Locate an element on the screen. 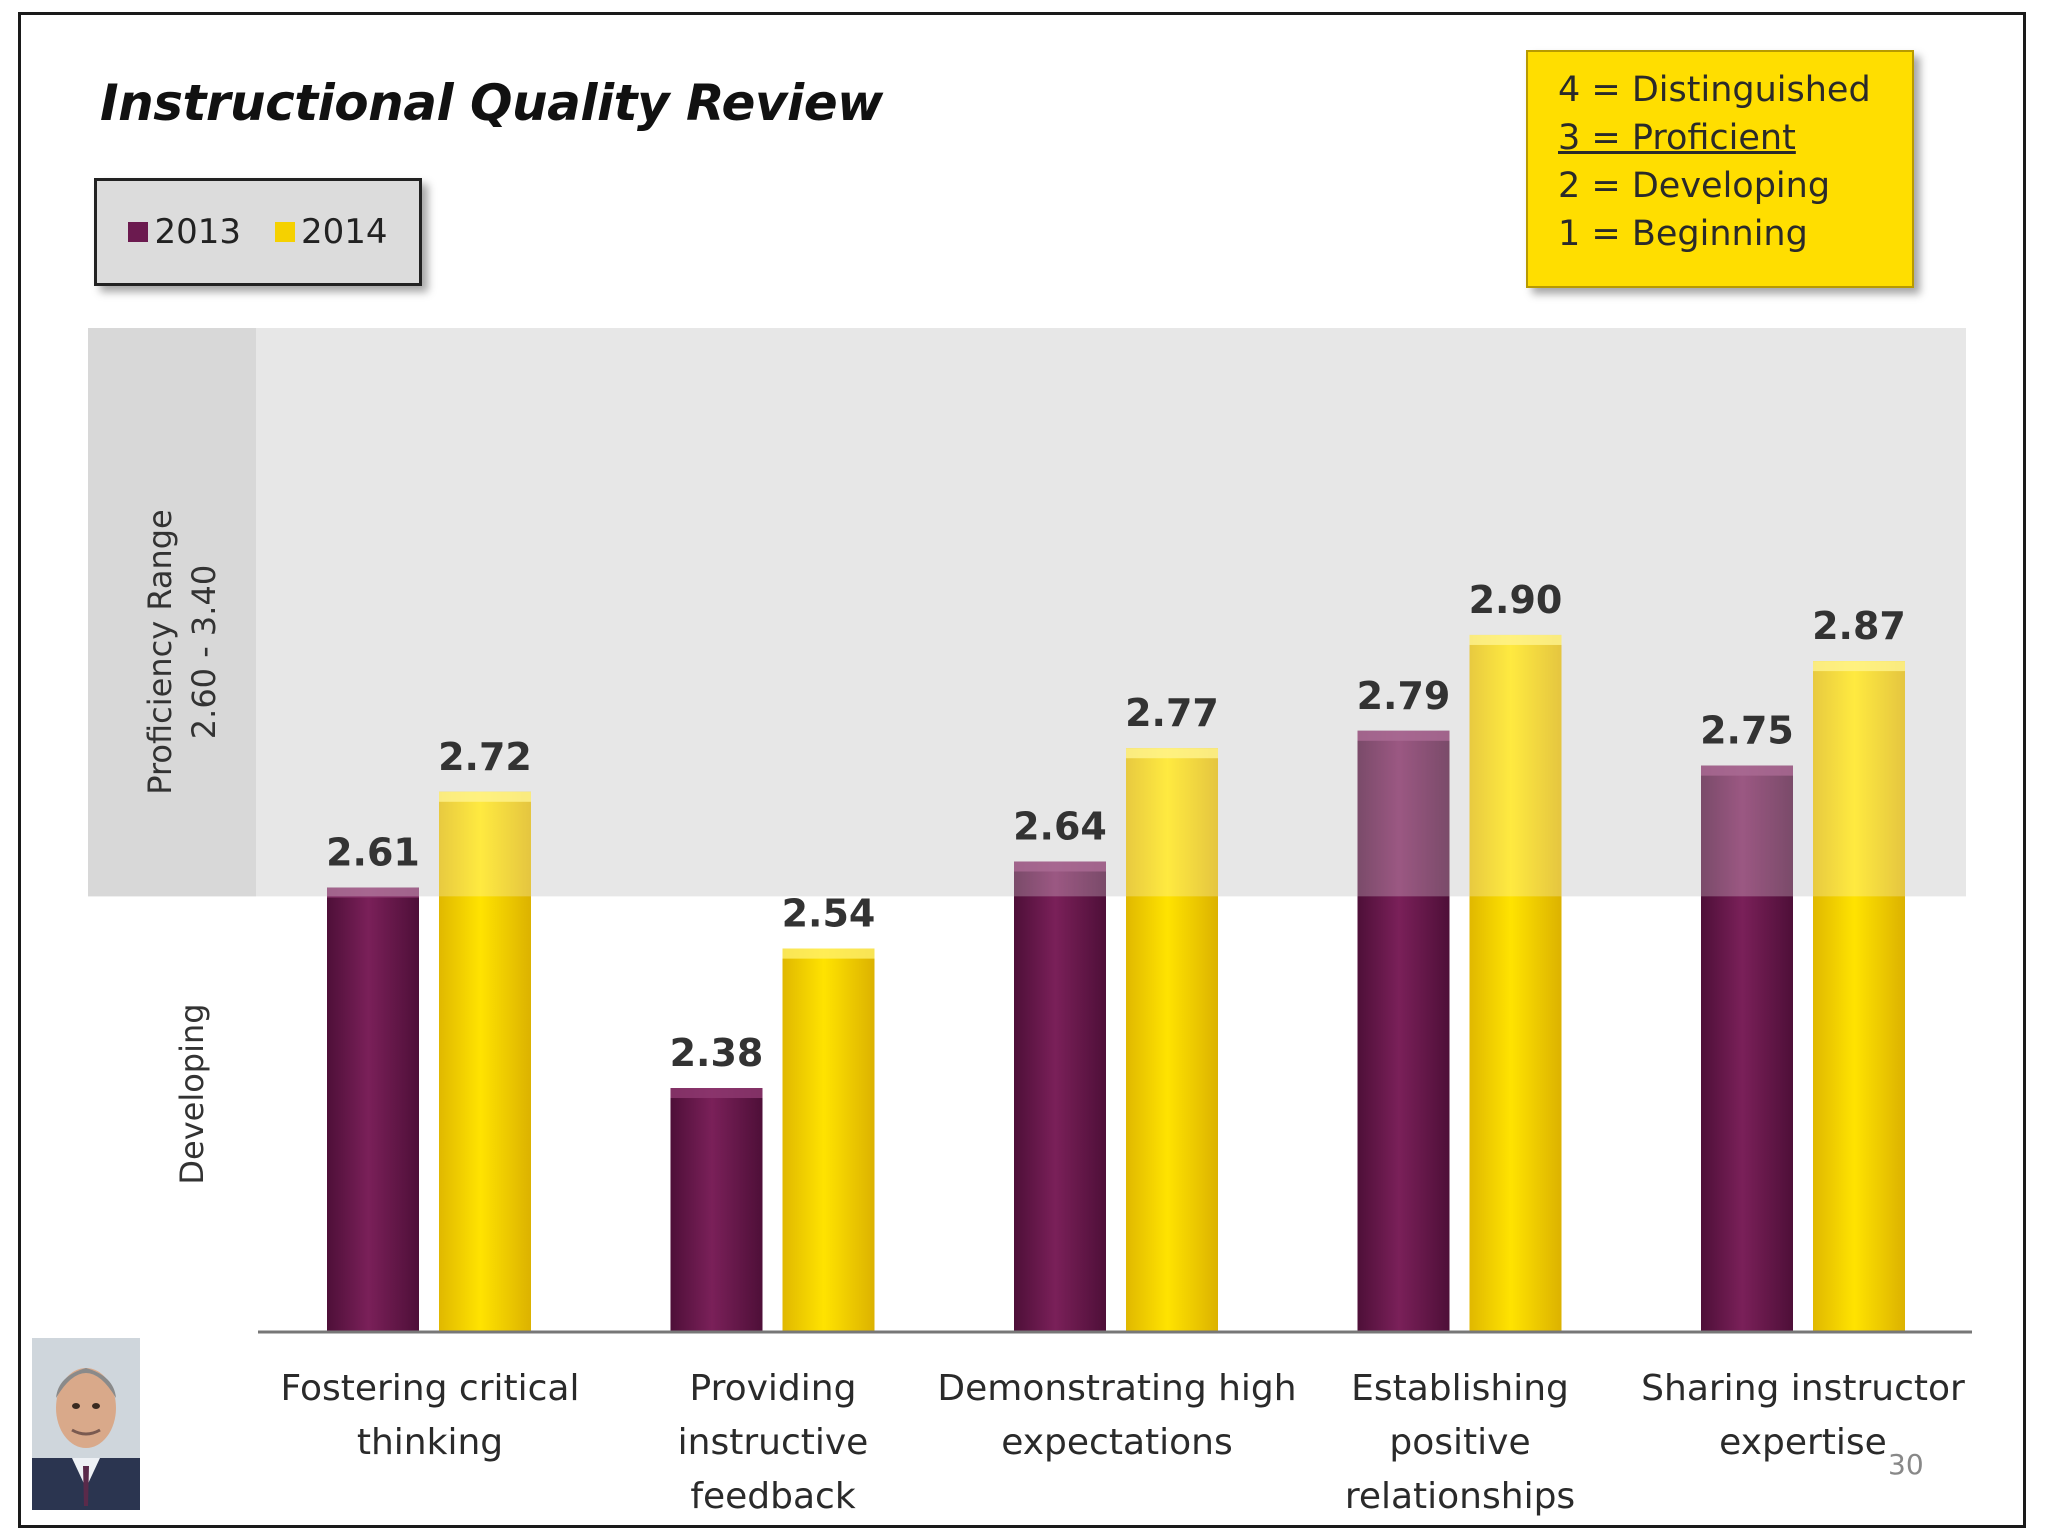 Image resolution: width=2048 pixels, height=1536 pixels. value-label-2014-0: 2.72 is located at coordinates (485, 757).